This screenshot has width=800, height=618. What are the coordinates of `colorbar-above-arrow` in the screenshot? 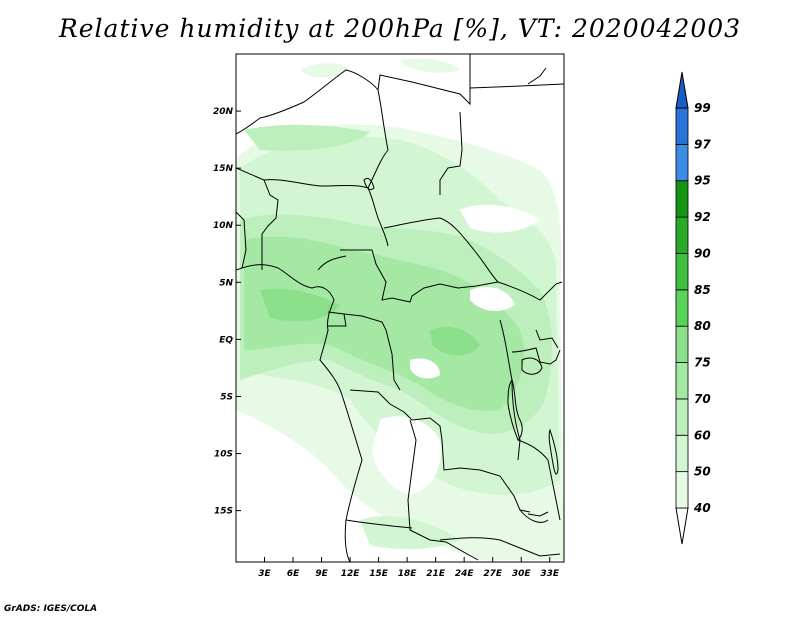 It's located at (682, 90).